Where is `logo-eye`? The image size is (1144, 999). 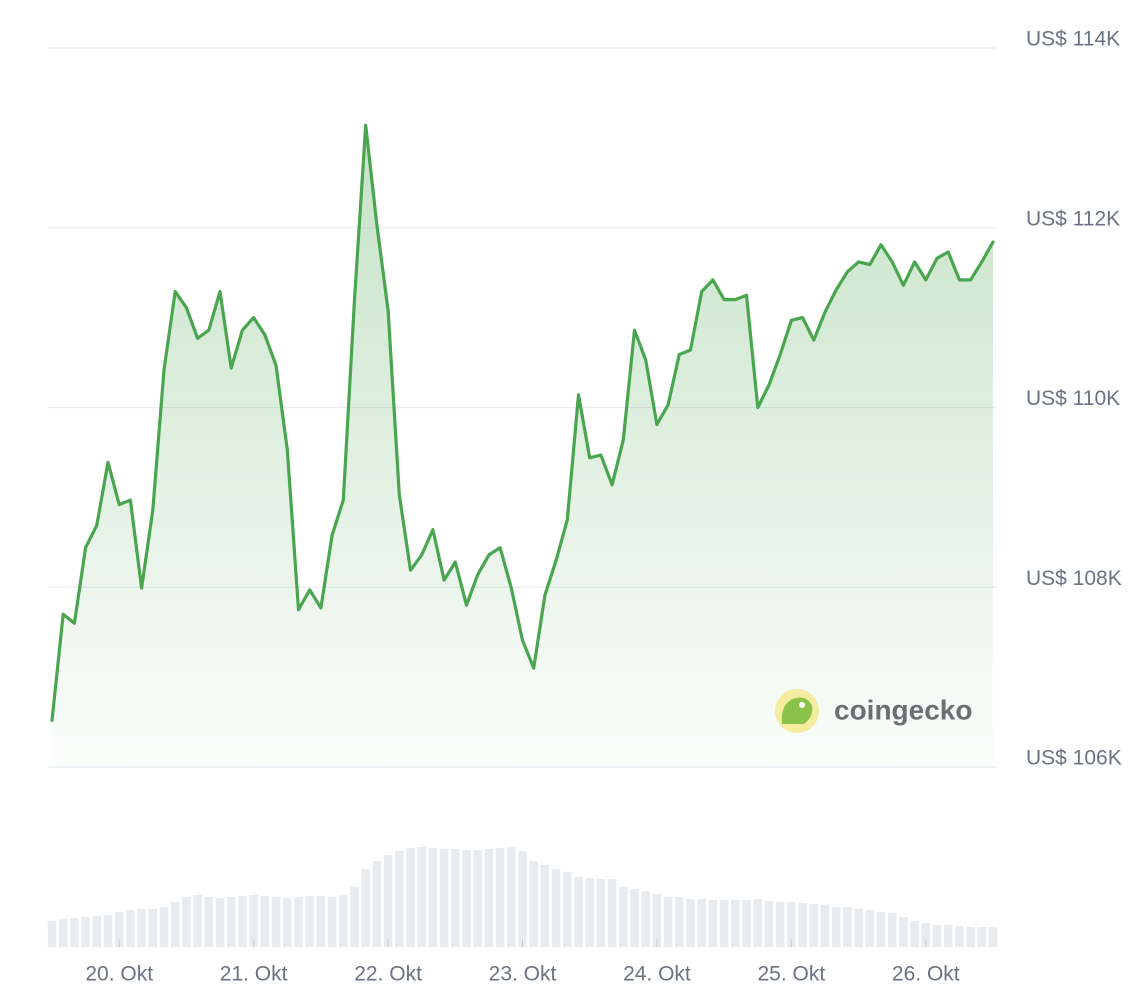
logo-eye is located at coordinates (802, 705).